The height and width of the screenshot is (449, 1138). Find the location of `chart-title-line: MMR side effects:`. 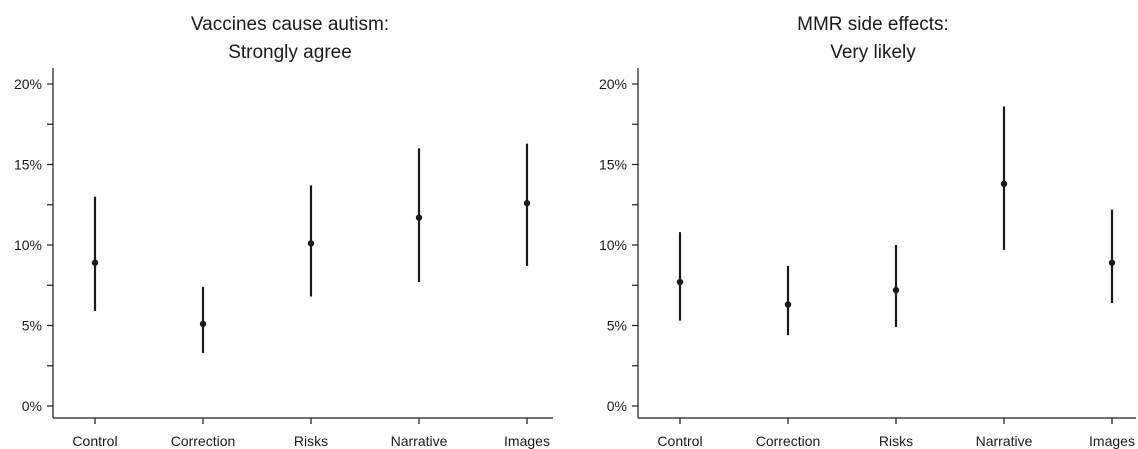

chart-title-line: MMR side effects: is located at coordinates (873, 24).